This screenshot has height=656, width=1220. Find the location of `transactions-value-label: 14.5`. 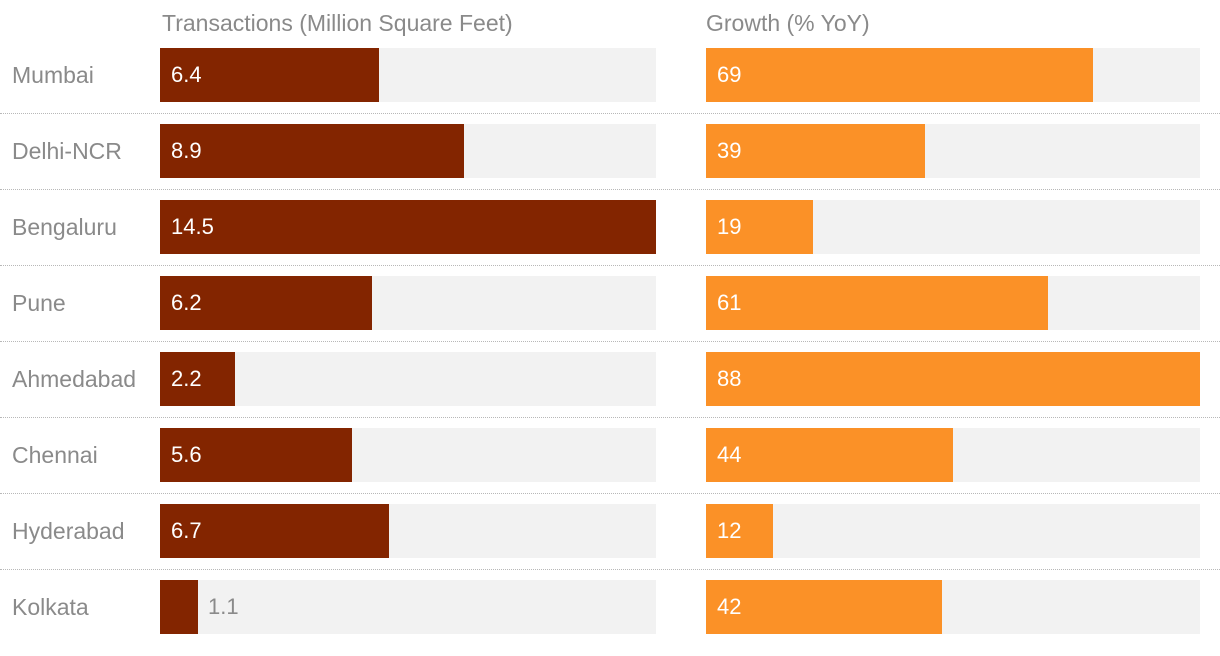

transactions-value-label: 14.5 is located at coordinates (192, 226).